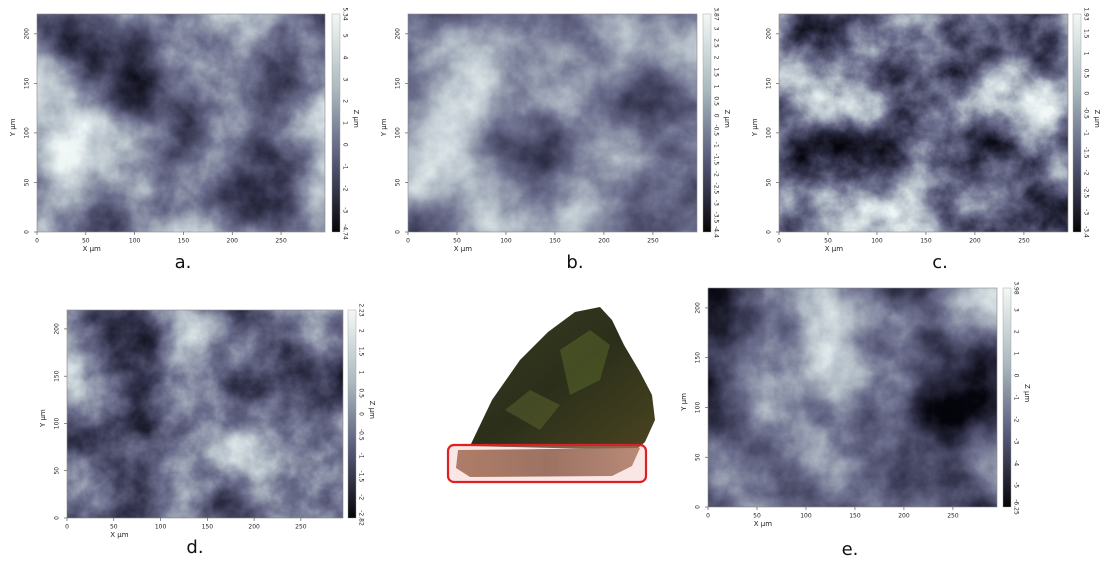 This screenshot has height=565, width=1108. What do you see at coordinates (1016, 463) in the screenshot?
I see `z-tick-label: -4` at bounding box center [1016, 463].